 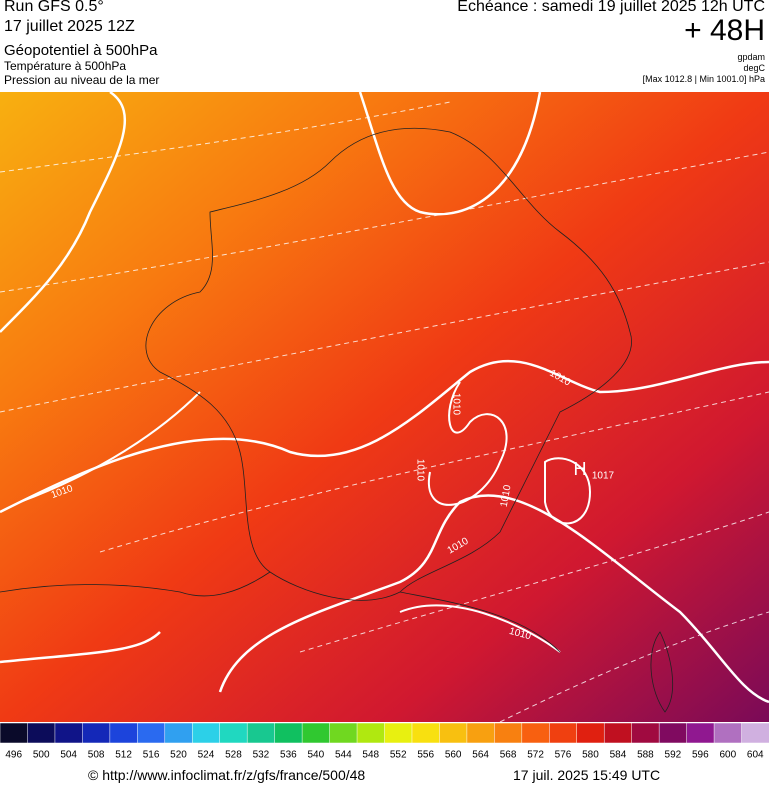 What do you see at coordinates (727, 755) in the screenshot?
I see `colorbar-label: 600` at bounding box center [727, 755].